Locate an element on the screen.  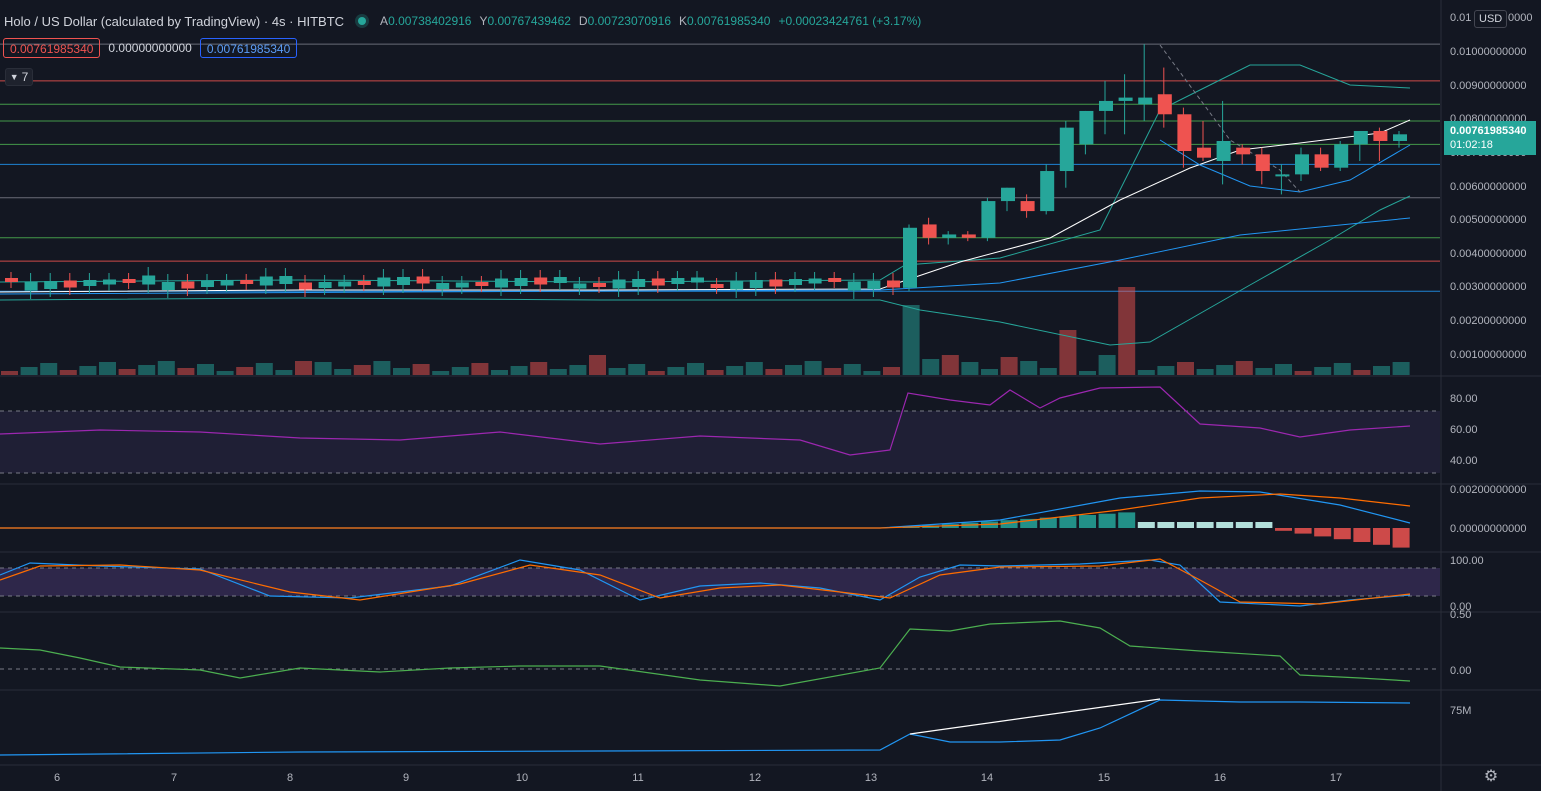
macd-tick: 0.00200000000 is located at coordinates (1488, 490).